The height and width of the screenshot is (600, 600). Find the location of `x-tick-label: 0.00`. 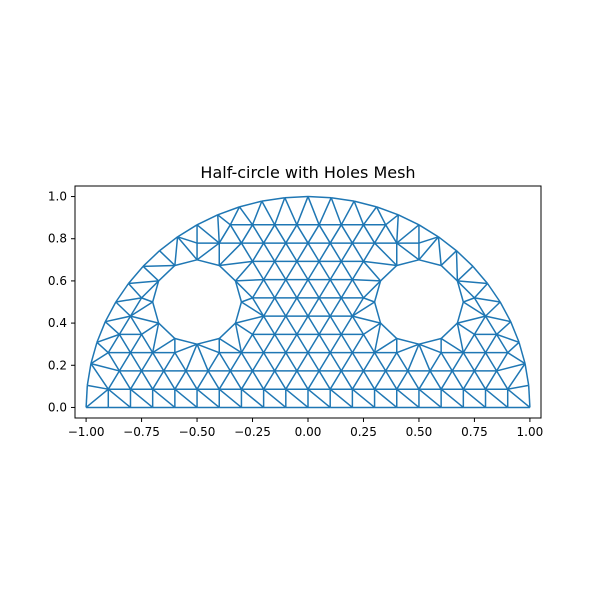

x-tick-label: 0.00 is located at coordinates (308, 432).